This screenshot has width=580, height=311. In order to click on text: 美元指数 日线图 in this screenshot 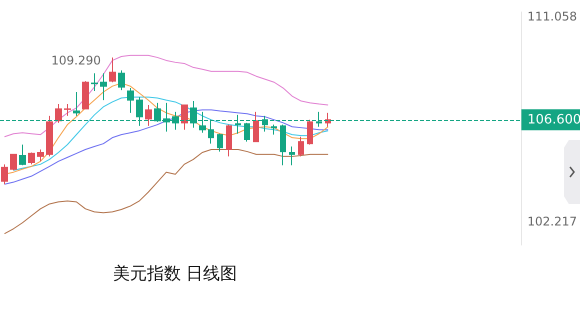, I will do `click(175, 274)`.